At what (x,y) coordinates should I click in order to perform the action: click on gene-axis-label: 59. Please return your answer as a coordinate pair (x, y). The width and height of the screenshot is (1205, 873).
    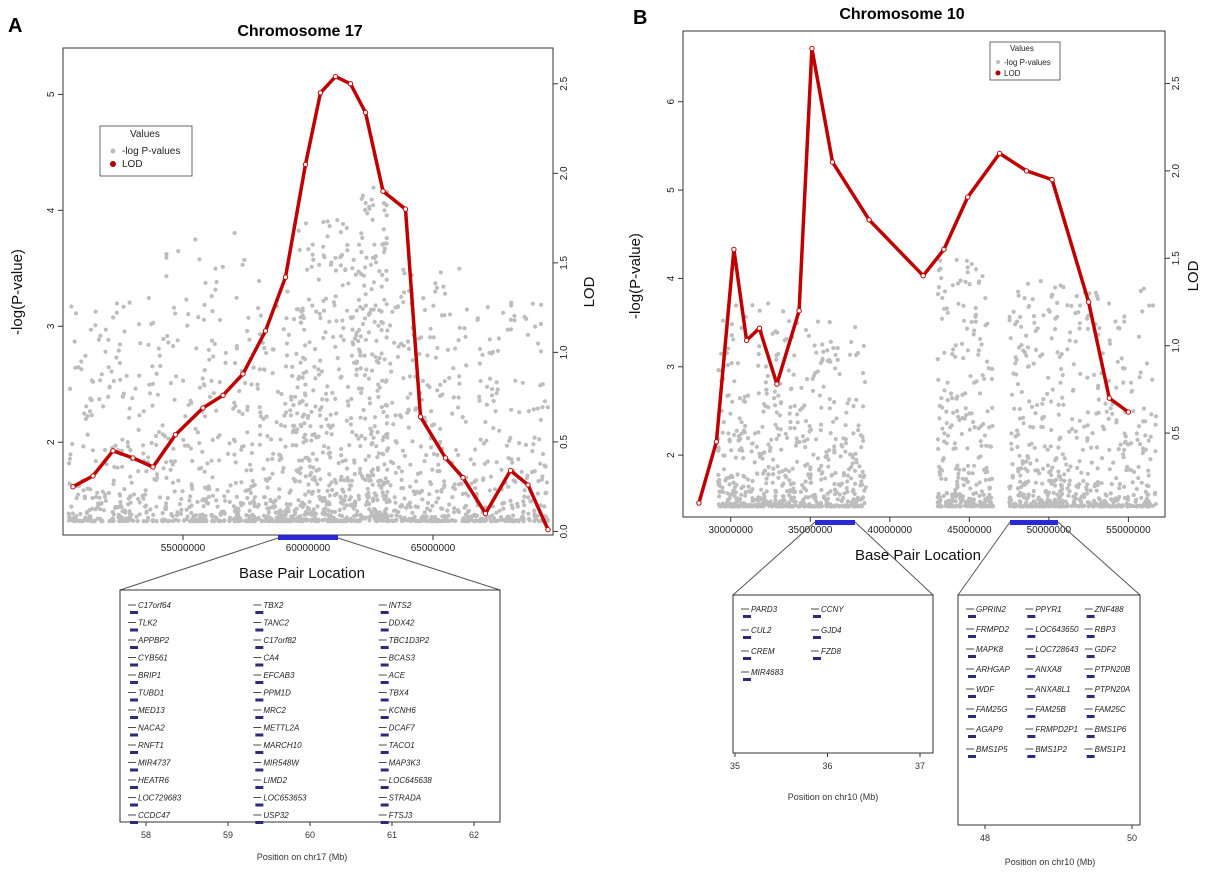
    Looking at the image, I should click on (228, 835).